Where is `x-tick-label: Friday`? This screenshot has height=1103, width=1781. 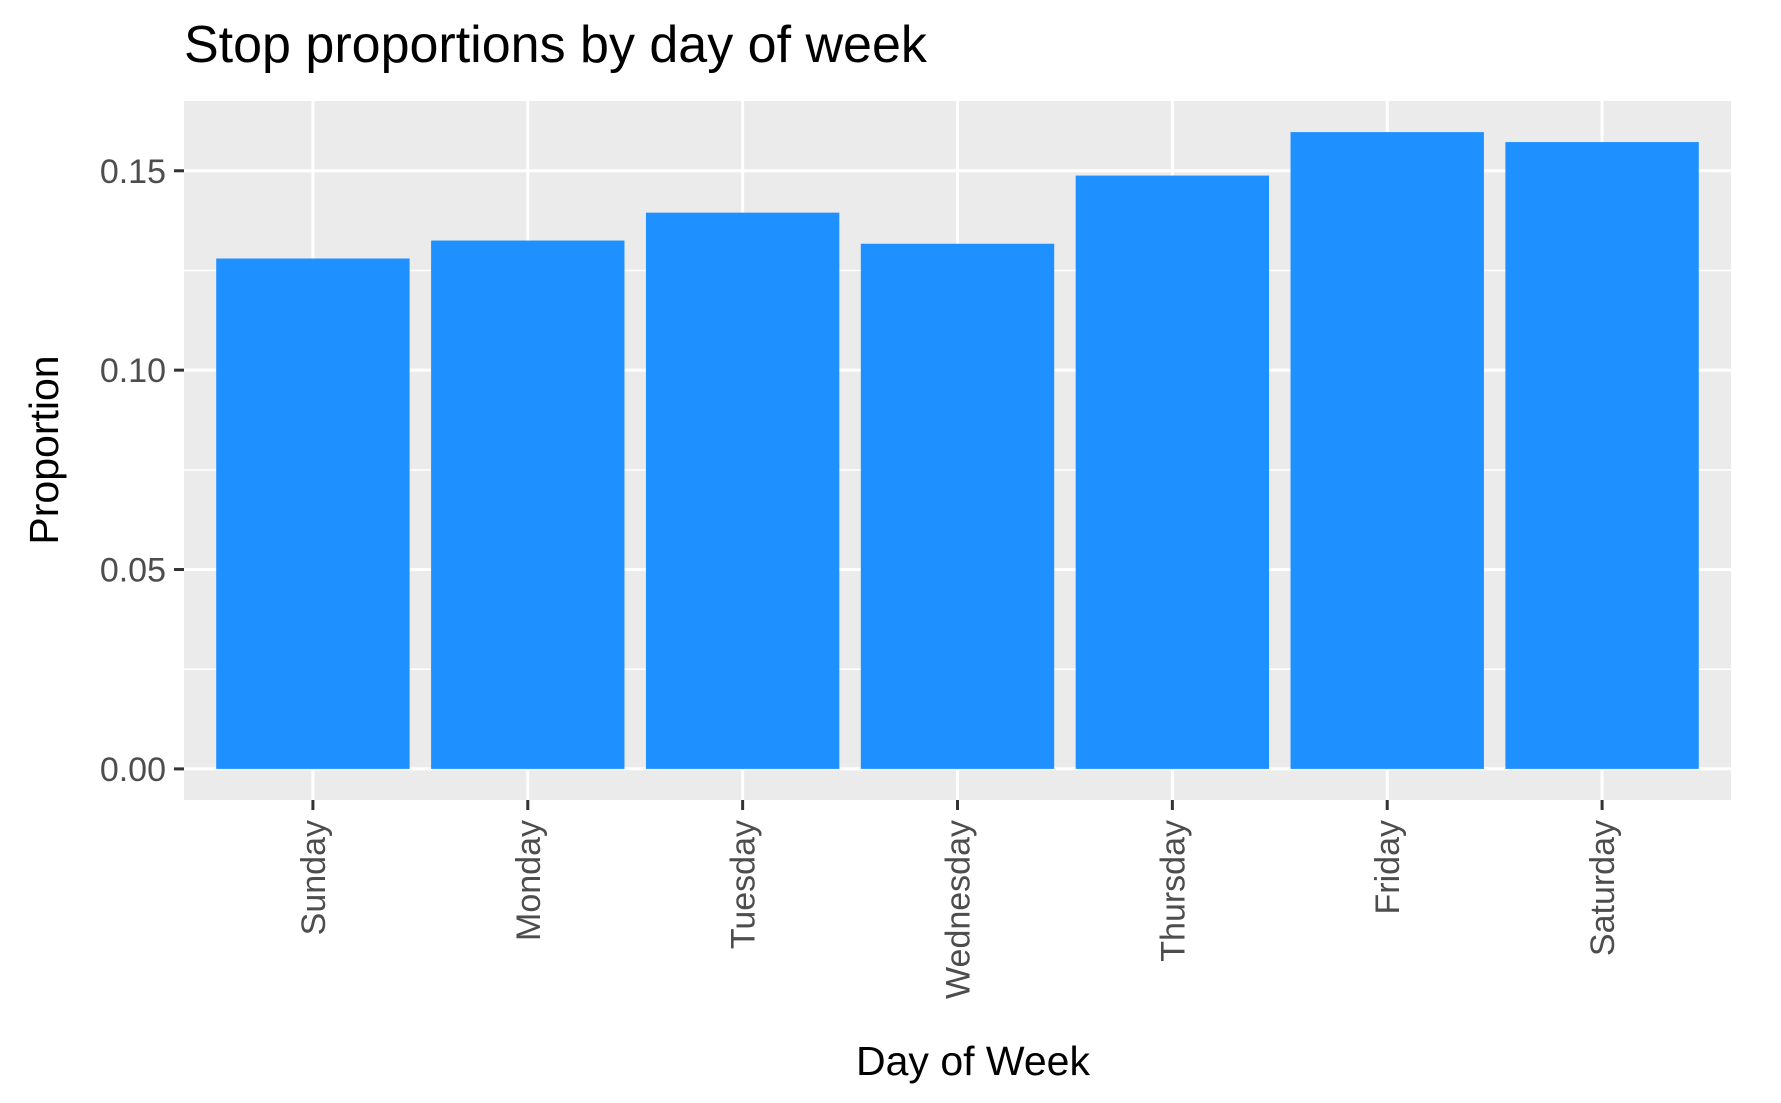 x-tick-label: Friday is located at coordinates (1388, 867).